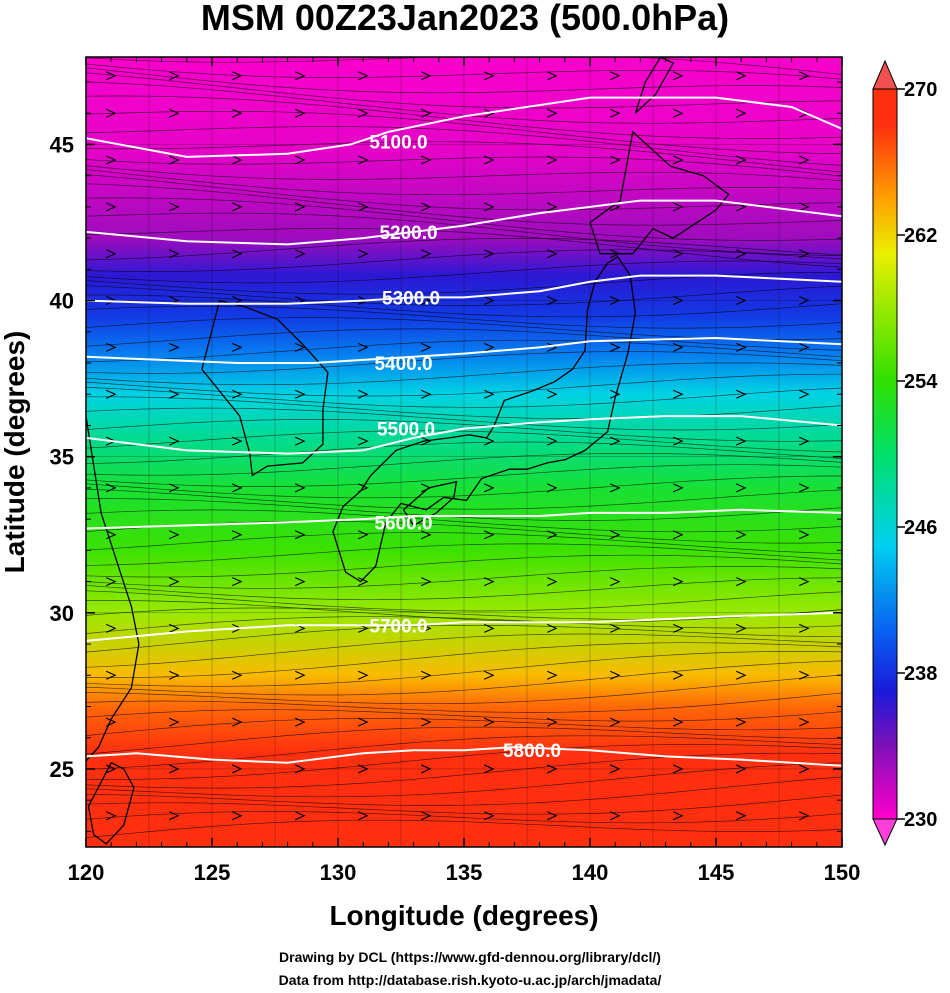 The height and width of the screenshot is (993, 950). I want to click on contour-label-5100: 5100.0, so click(398, 142).